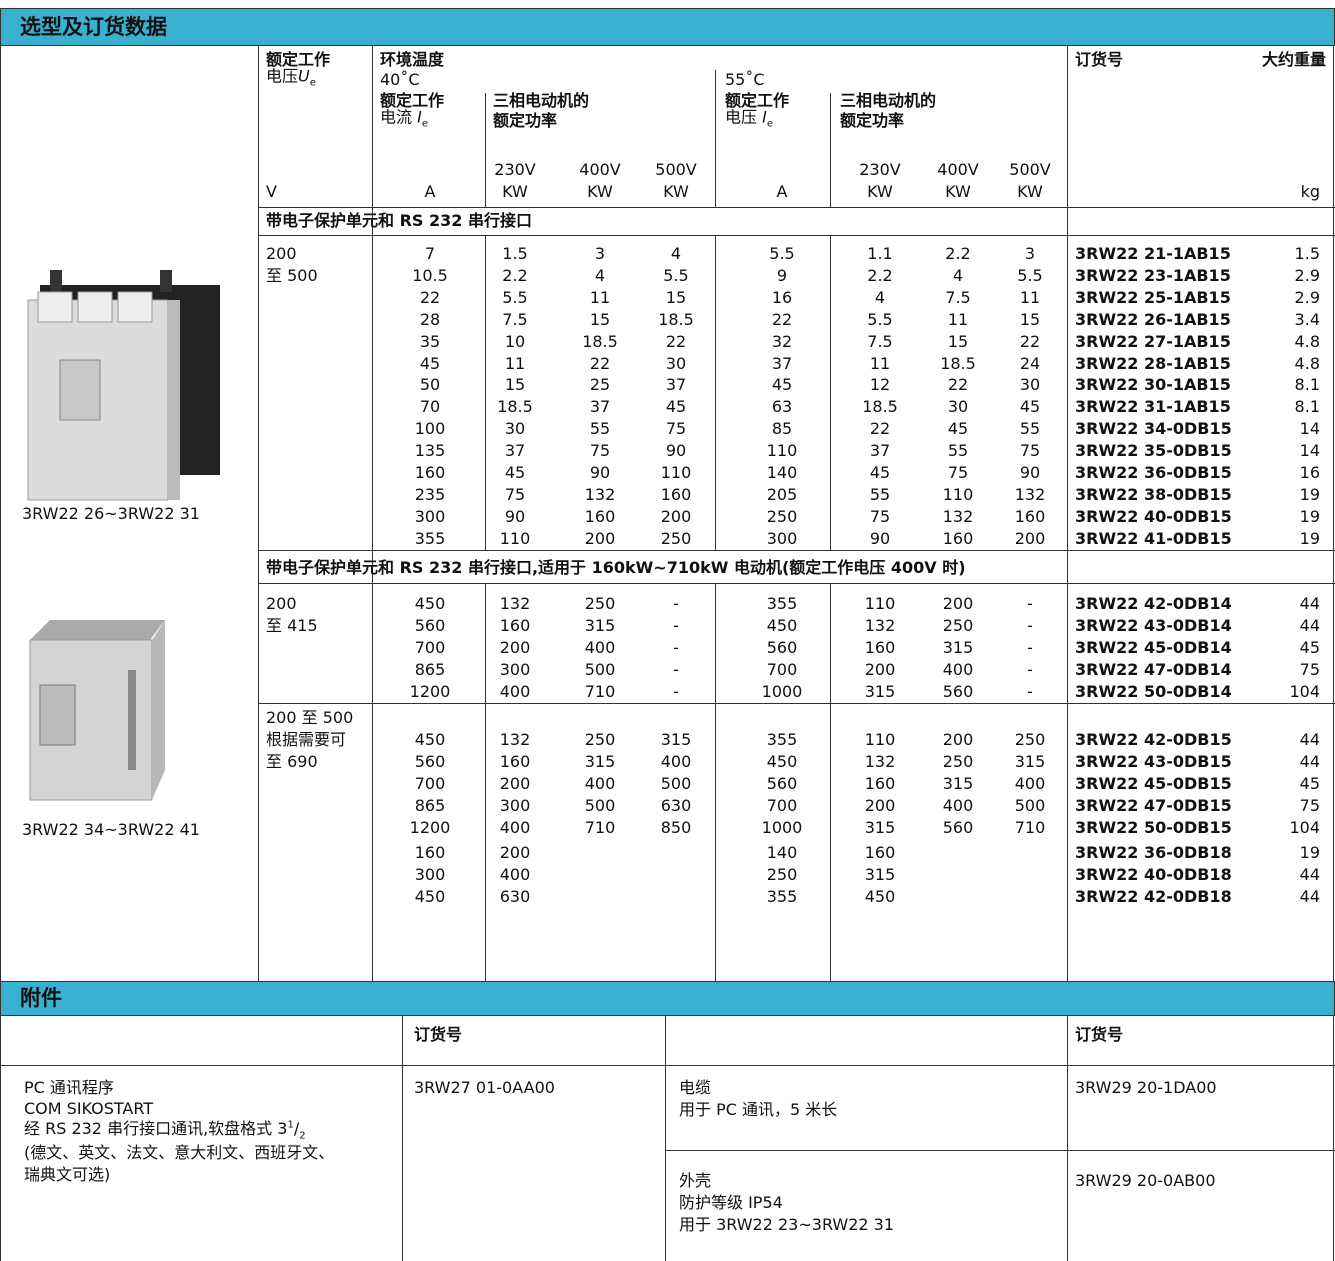 This screenshot has height=1261, width=1335. Describe the element at coordinates (1153, 429) in the screenshot. I see `order-number: 3RW22 34-0DB15` at that location.